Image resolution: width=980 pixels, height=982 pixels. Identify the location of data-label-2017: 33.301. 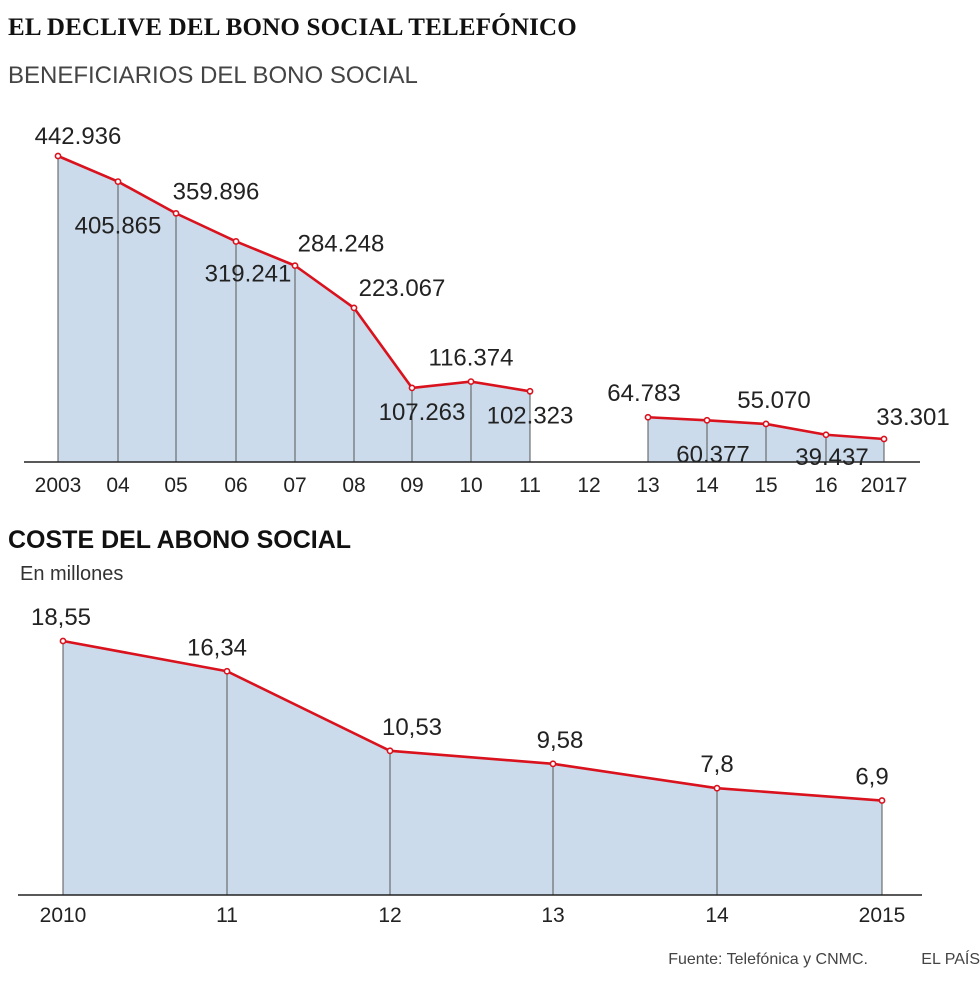
(912, 417).